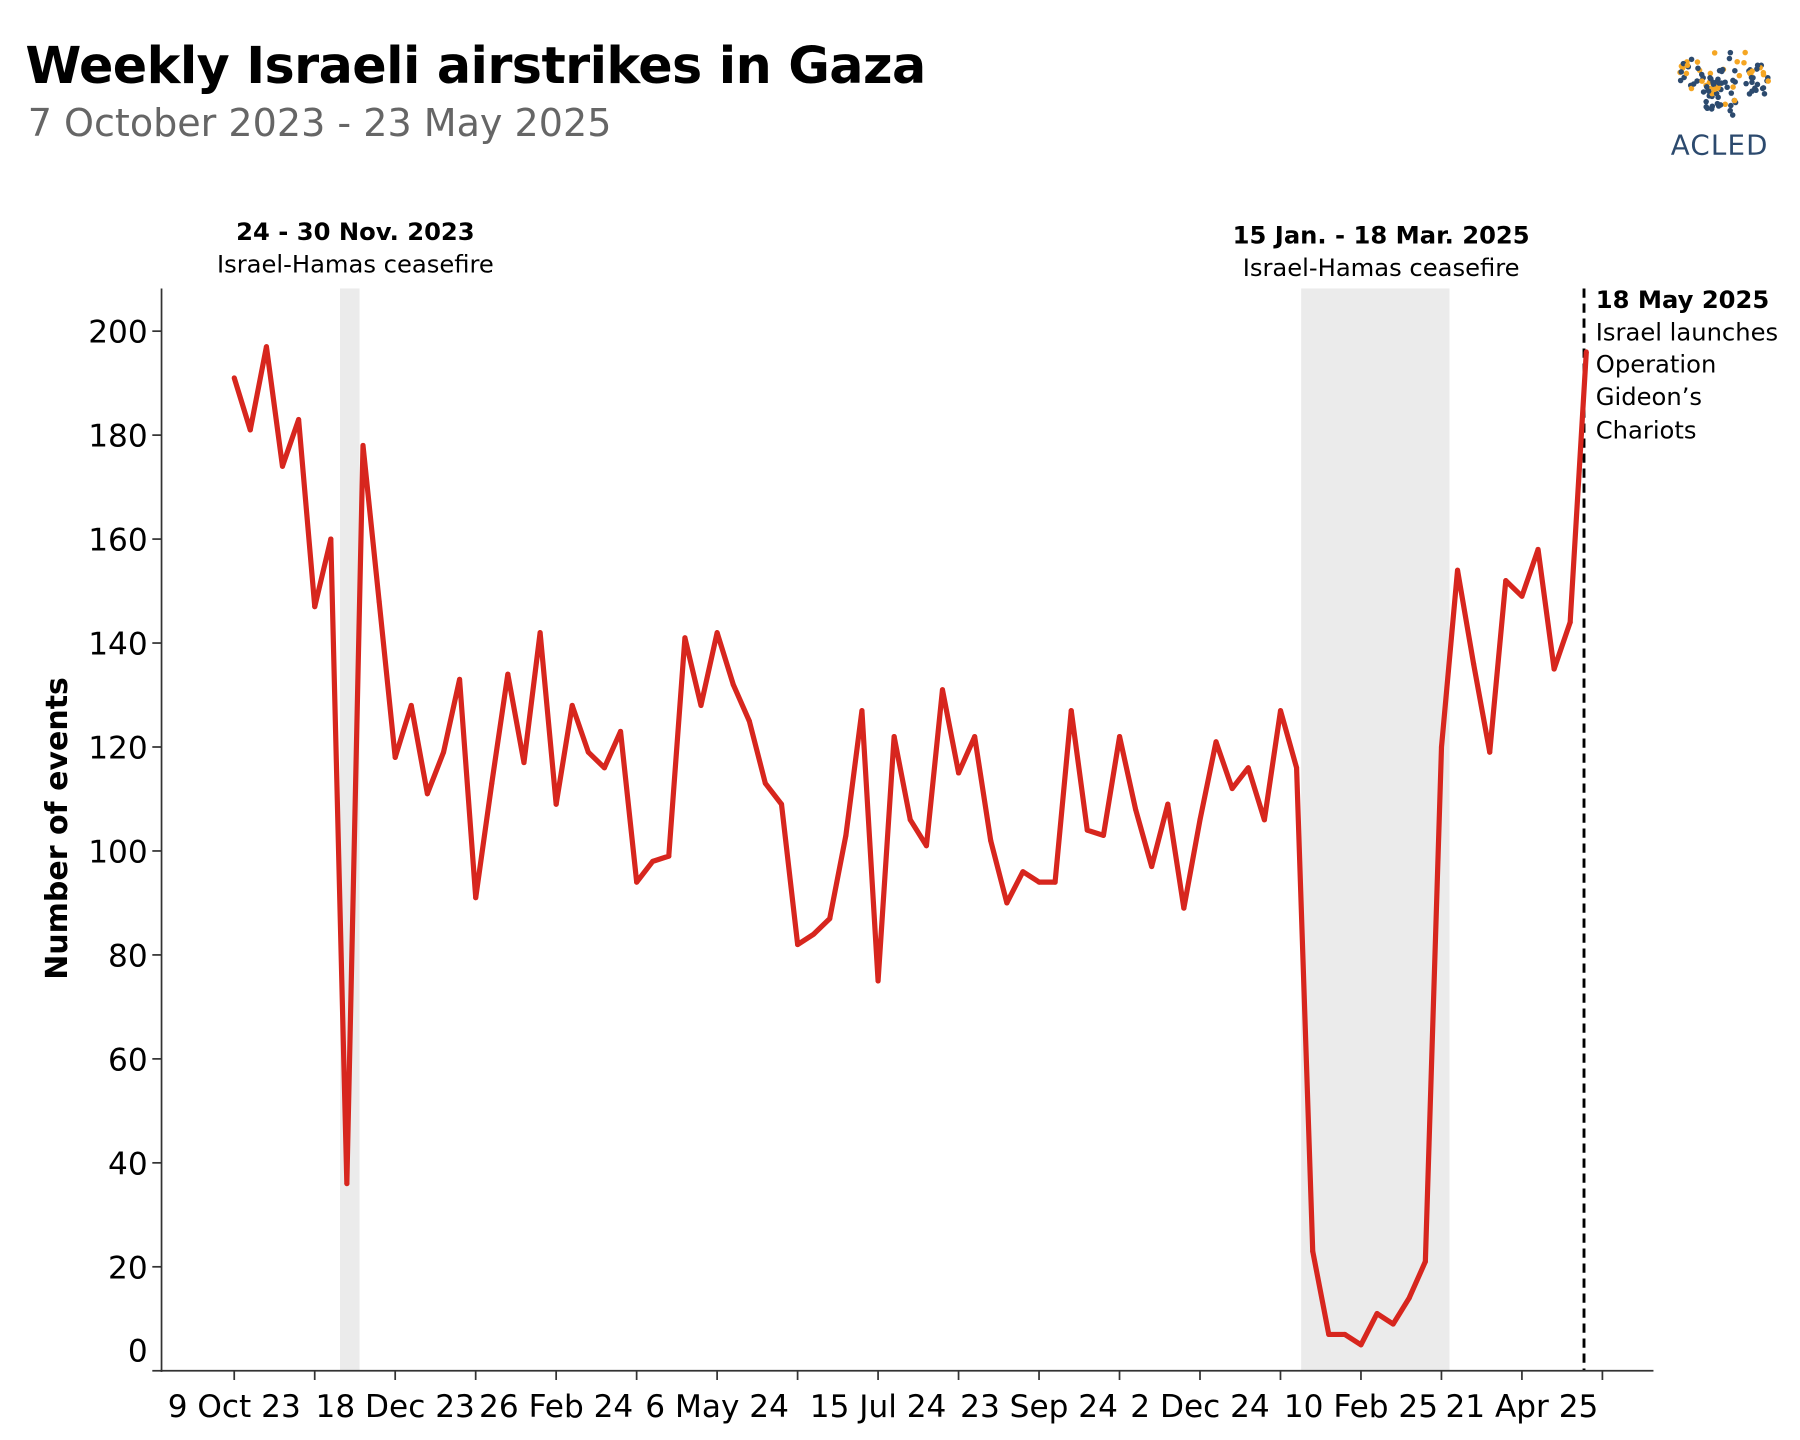  I want to click on globe-icon, so click(1724, 83).